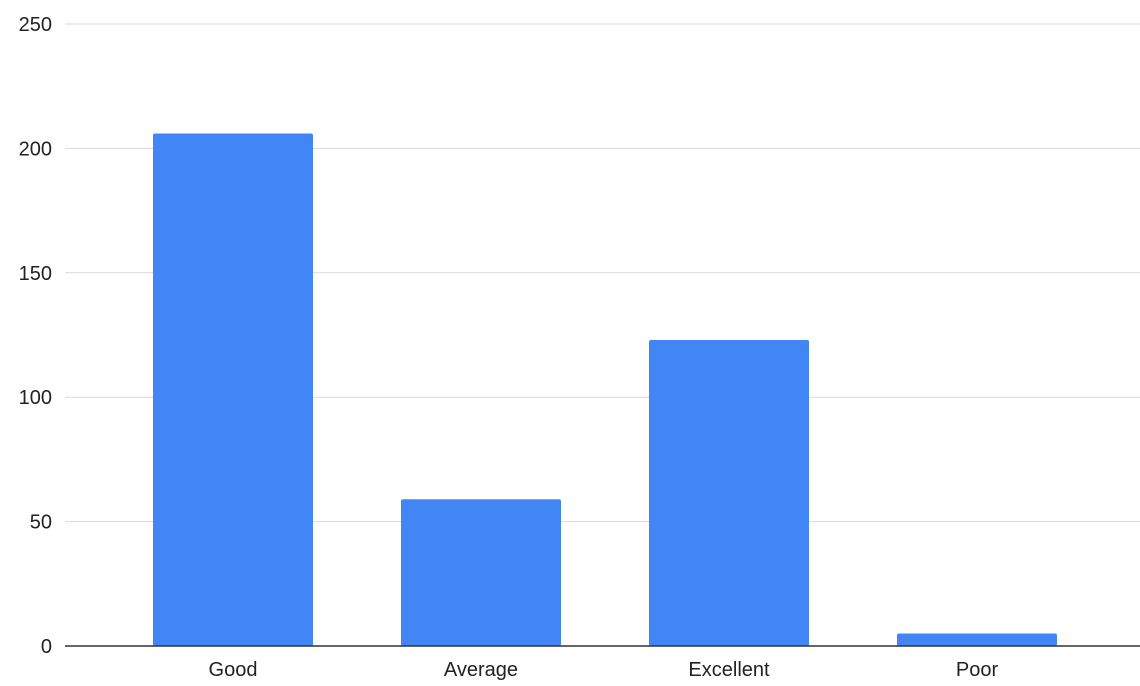 This screenshot has width=1140, height=686. Describe the element at coordinates (977, 670) in the screenshot. I see `x-tick-label-poor: Poor` at that location.